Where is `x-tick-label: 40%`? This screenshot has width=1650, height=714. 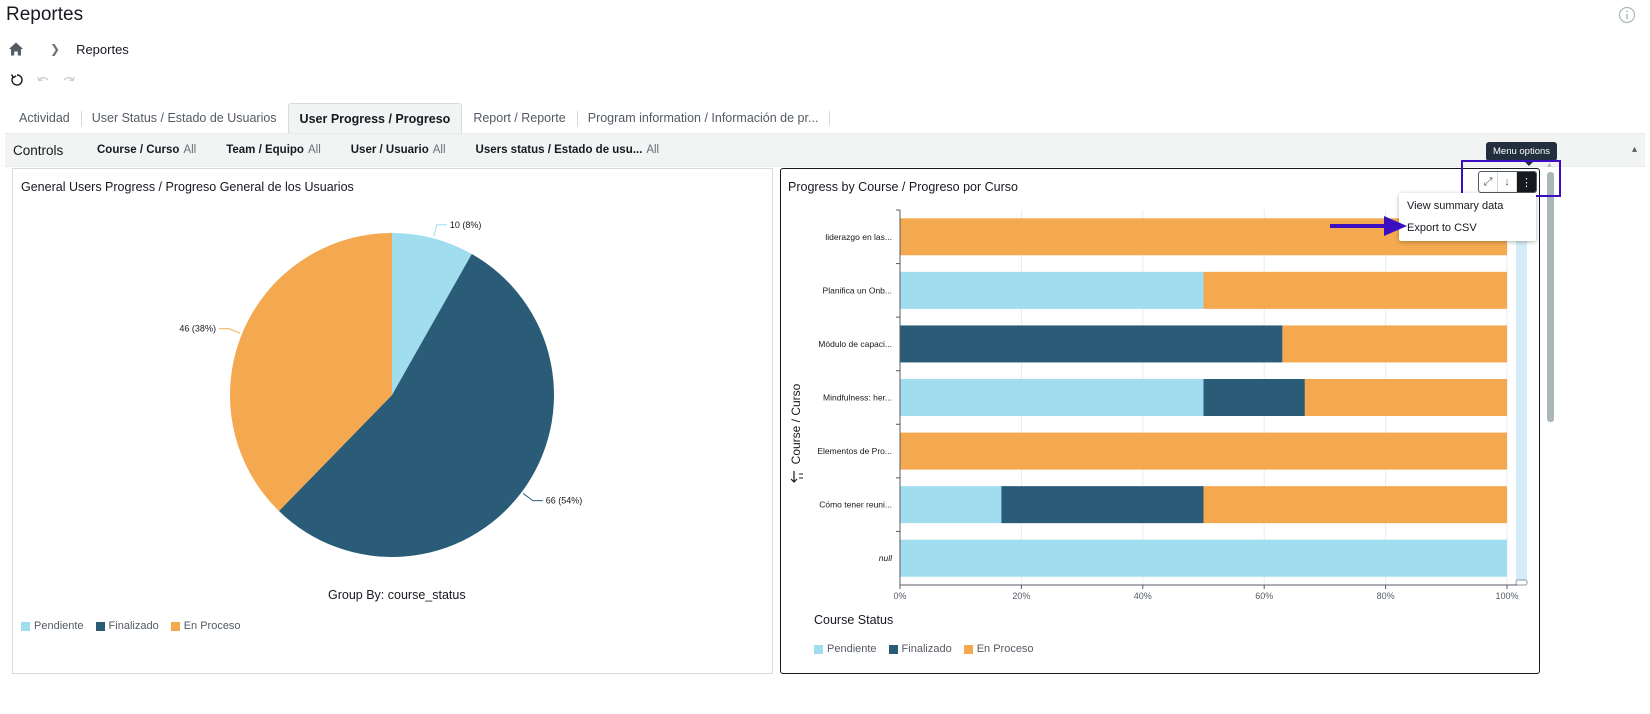 x-tick-label: 40% is located at coordinates (1143, 596).